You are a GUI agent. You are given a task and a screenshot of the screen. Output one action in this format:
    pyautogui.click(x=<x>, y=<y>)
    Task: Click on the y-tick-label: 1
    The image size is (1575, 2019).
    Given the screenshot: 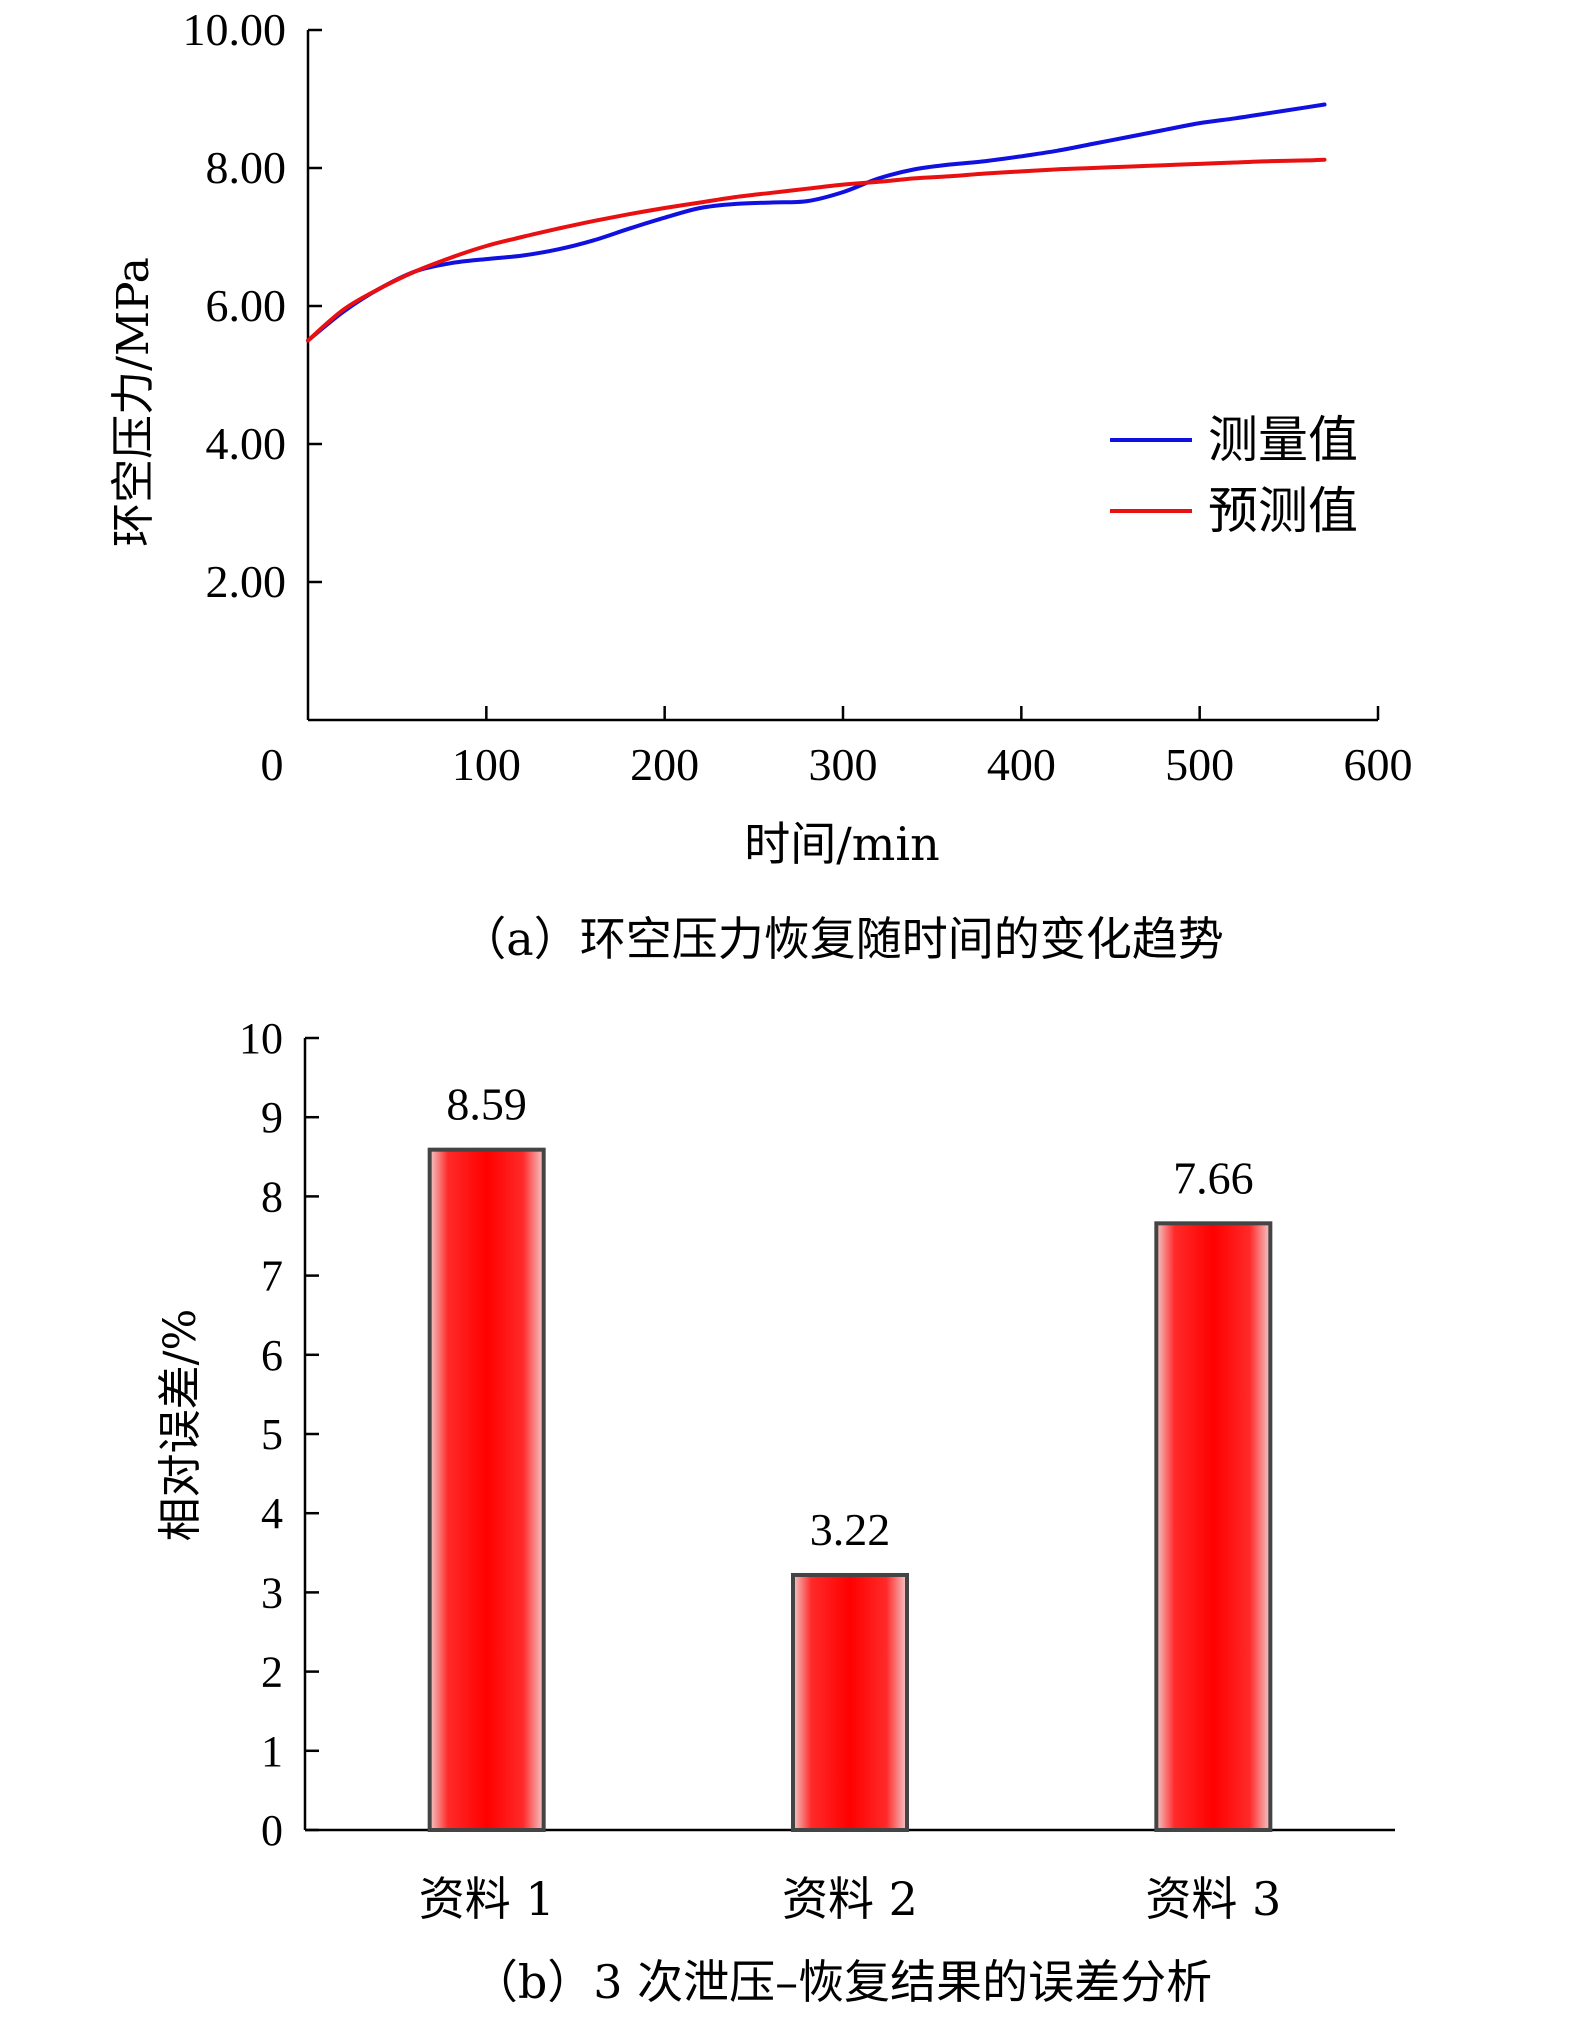 What is the action you would take?
    pyautogui.click(x=272, y=1751)
    